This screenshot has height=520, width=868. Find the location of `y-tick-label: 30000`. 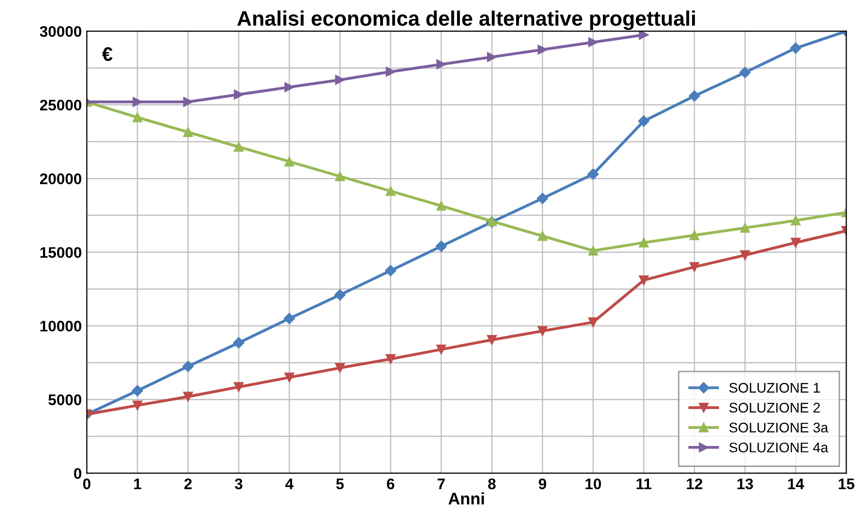

y-tick-label: 30000 is located at coordinates (61, 31).